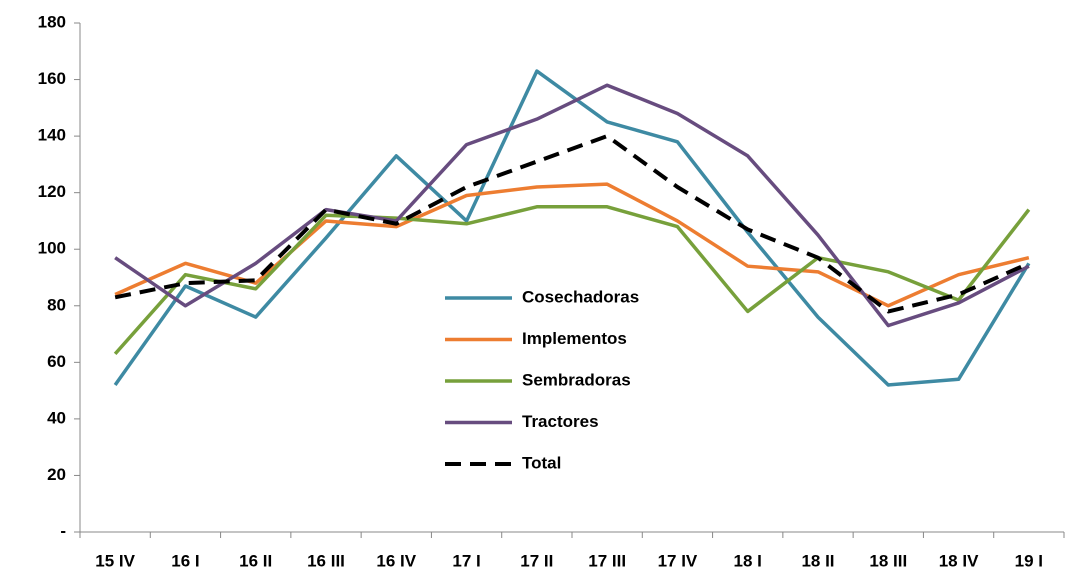 The image size is (1069, 580). I want to click on x-tick-label: 15 IV, so click(115, 560).